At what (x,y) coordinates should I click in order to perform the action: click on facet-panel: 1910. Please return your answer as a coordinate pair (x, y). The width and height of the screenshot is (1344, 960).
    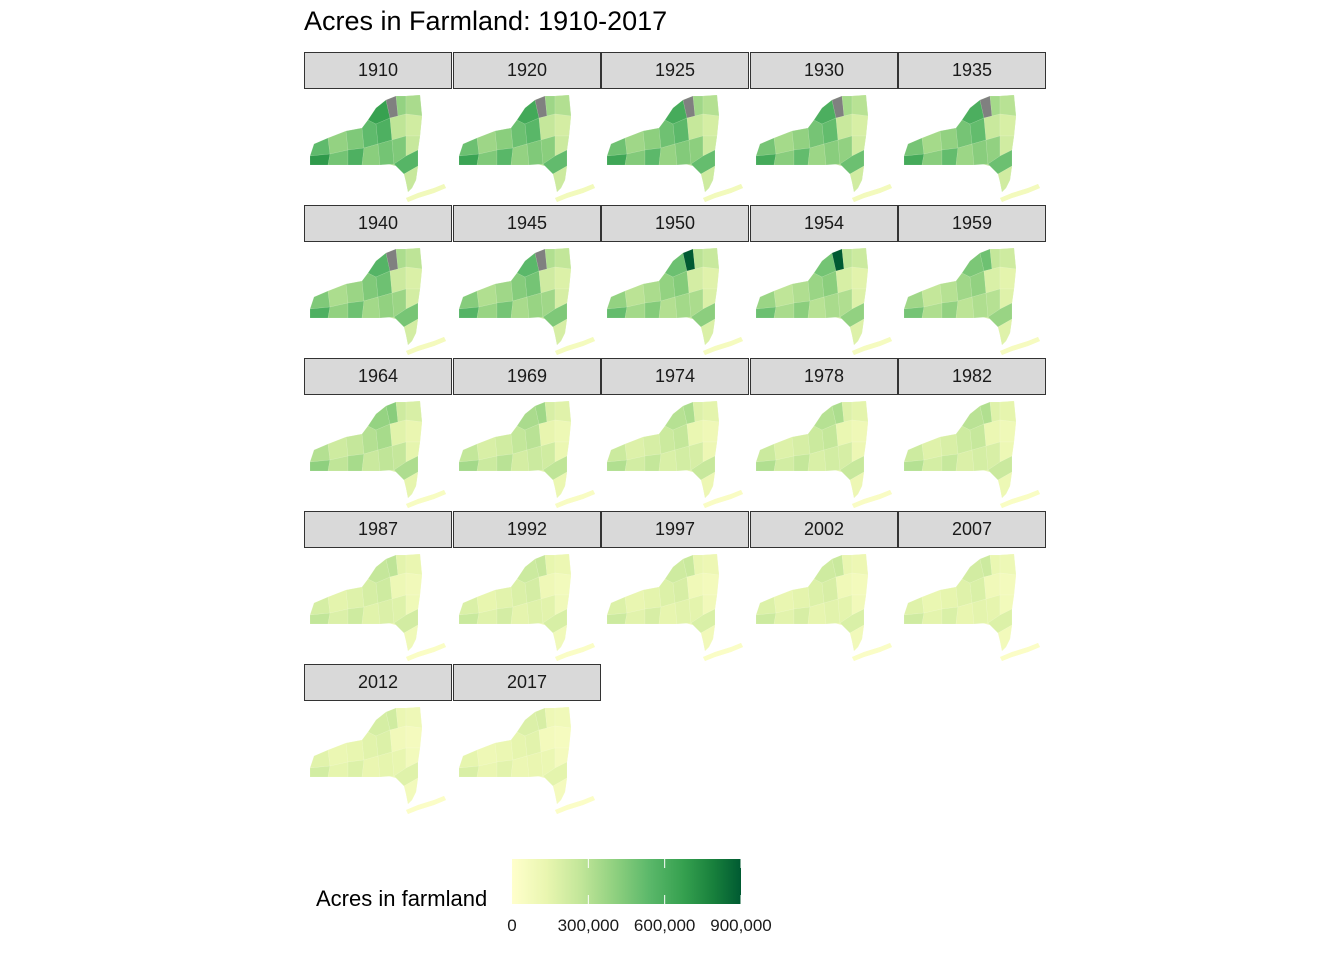
    Looking at the image, I should click on (378, 127).